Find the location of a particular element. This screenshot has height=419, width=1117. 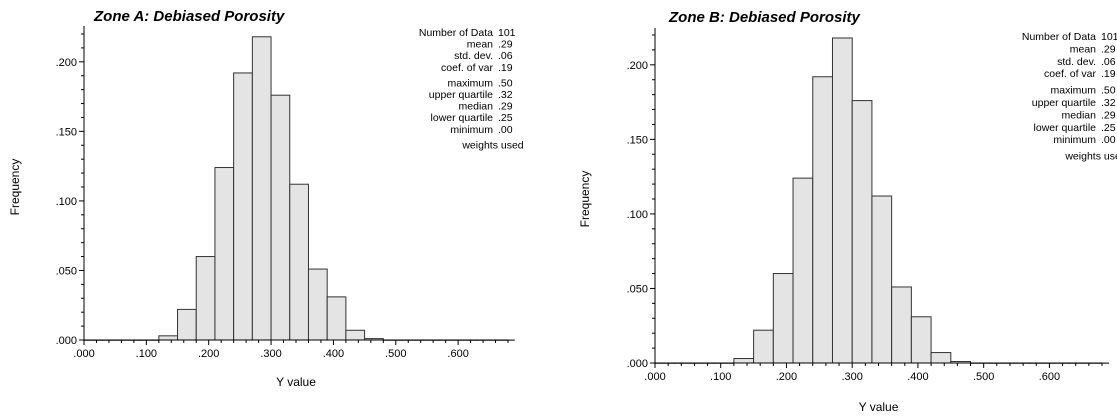

chart-title: Zone A: Debiased Porosity is located at coordinates (189, 16).